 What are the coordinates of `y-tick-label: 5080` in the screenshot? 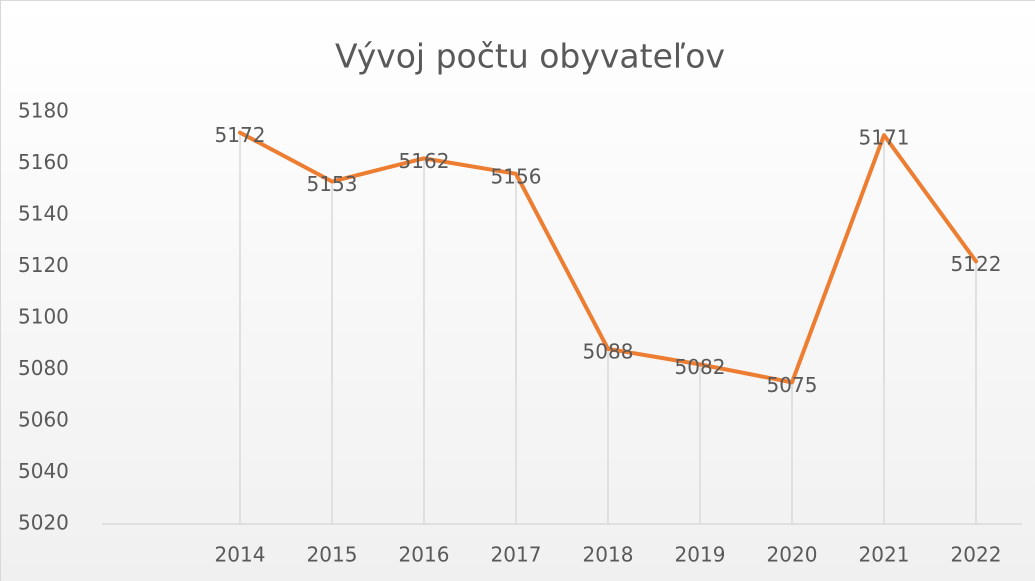 It's located at (43, 368).